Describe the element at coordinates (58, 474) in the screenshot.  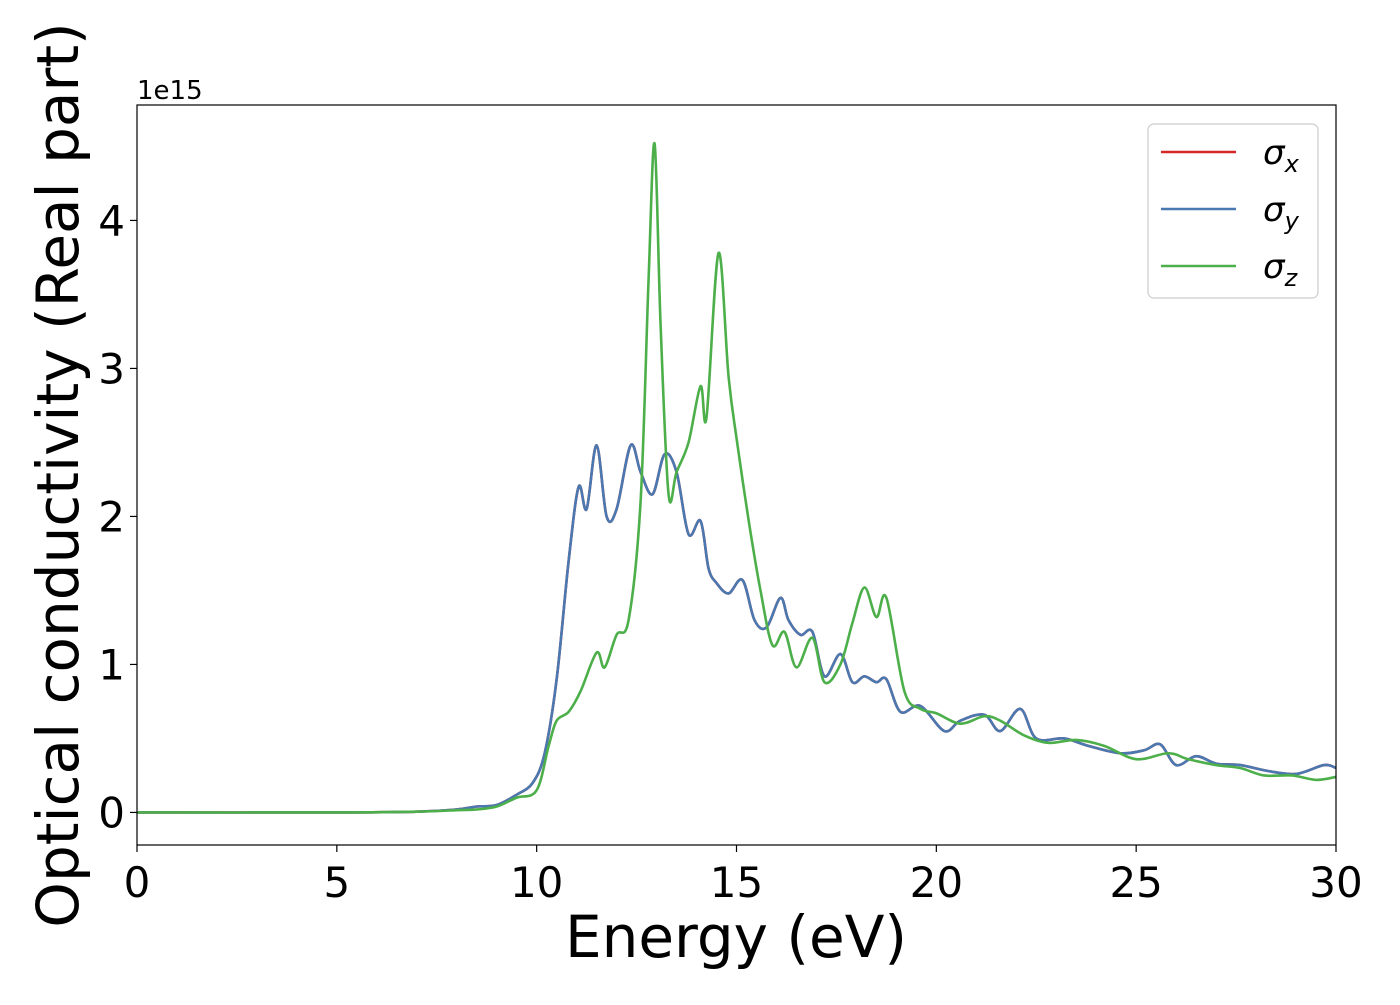
I see `y-axis-label: Optical conductivity (Real part)` at that location.